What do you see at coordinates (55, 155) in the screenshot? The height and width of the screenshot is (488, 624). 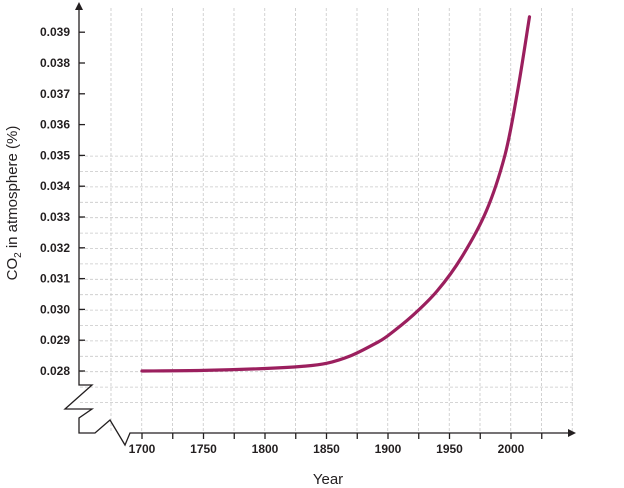 I see `y-tick-label: 0.035` at bounding box center [55, 155].